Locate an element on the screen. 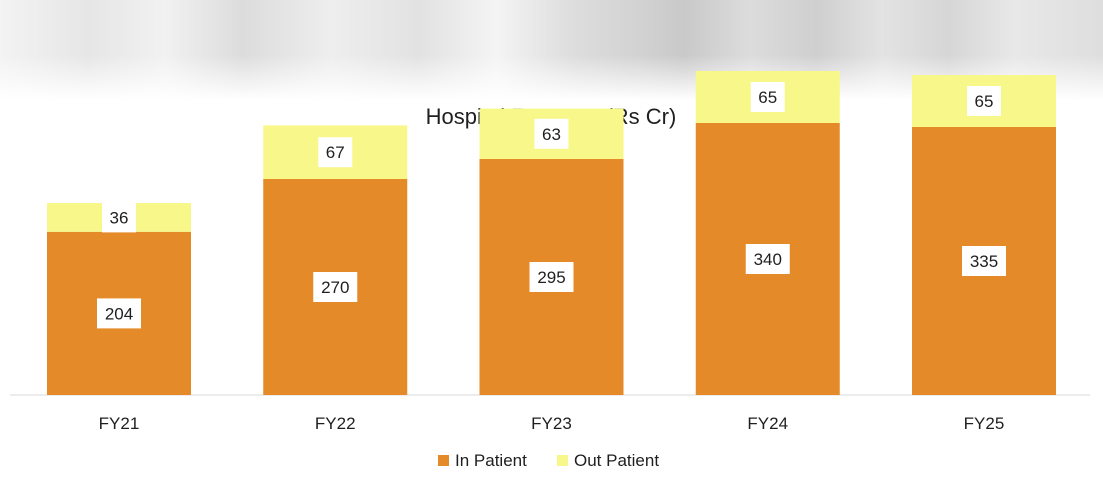 The height and width of the screenshot is (490, 1103). x-axis-ticks: FY21 FY22 FY23 FY24 FY25 is located at coordinates (552, 423).